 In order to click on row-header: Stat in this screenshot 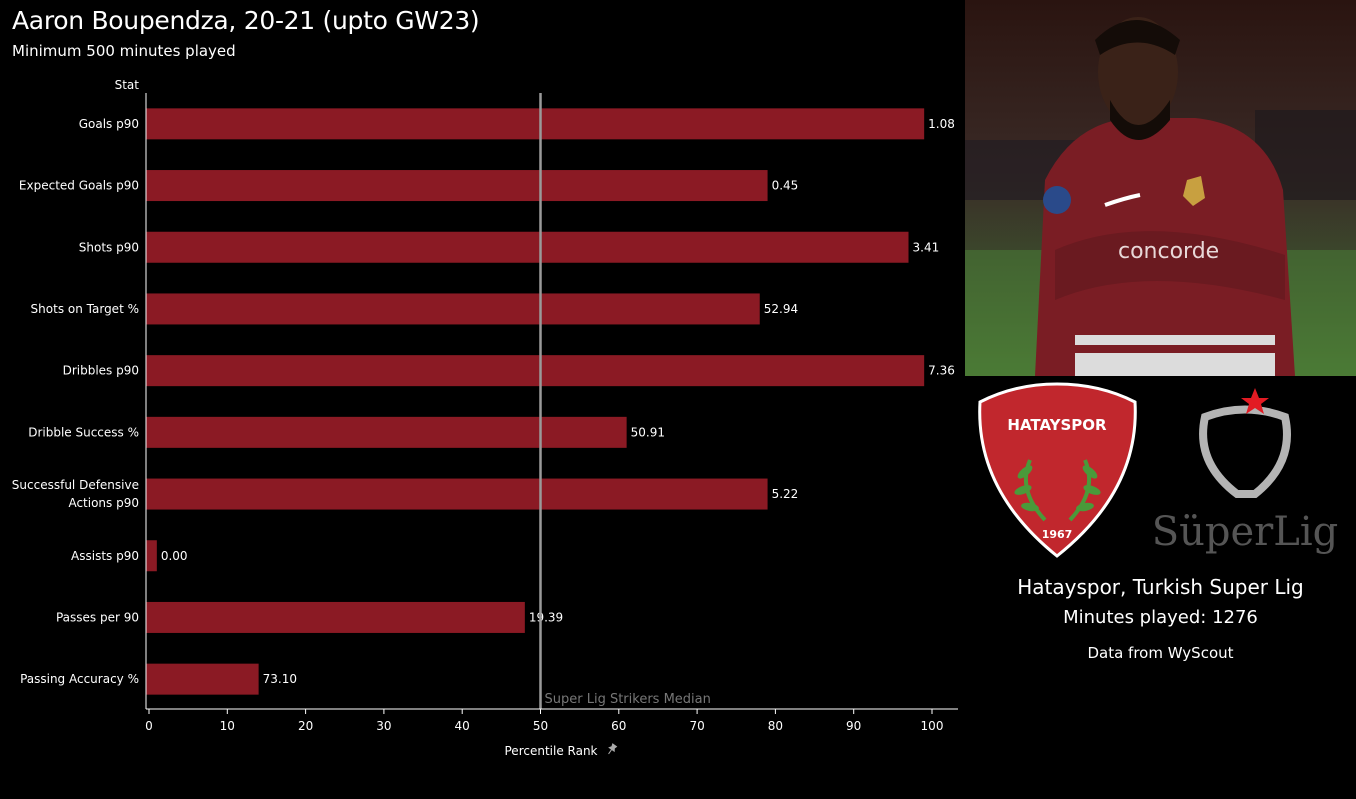, I will do `click(127, 85)`.